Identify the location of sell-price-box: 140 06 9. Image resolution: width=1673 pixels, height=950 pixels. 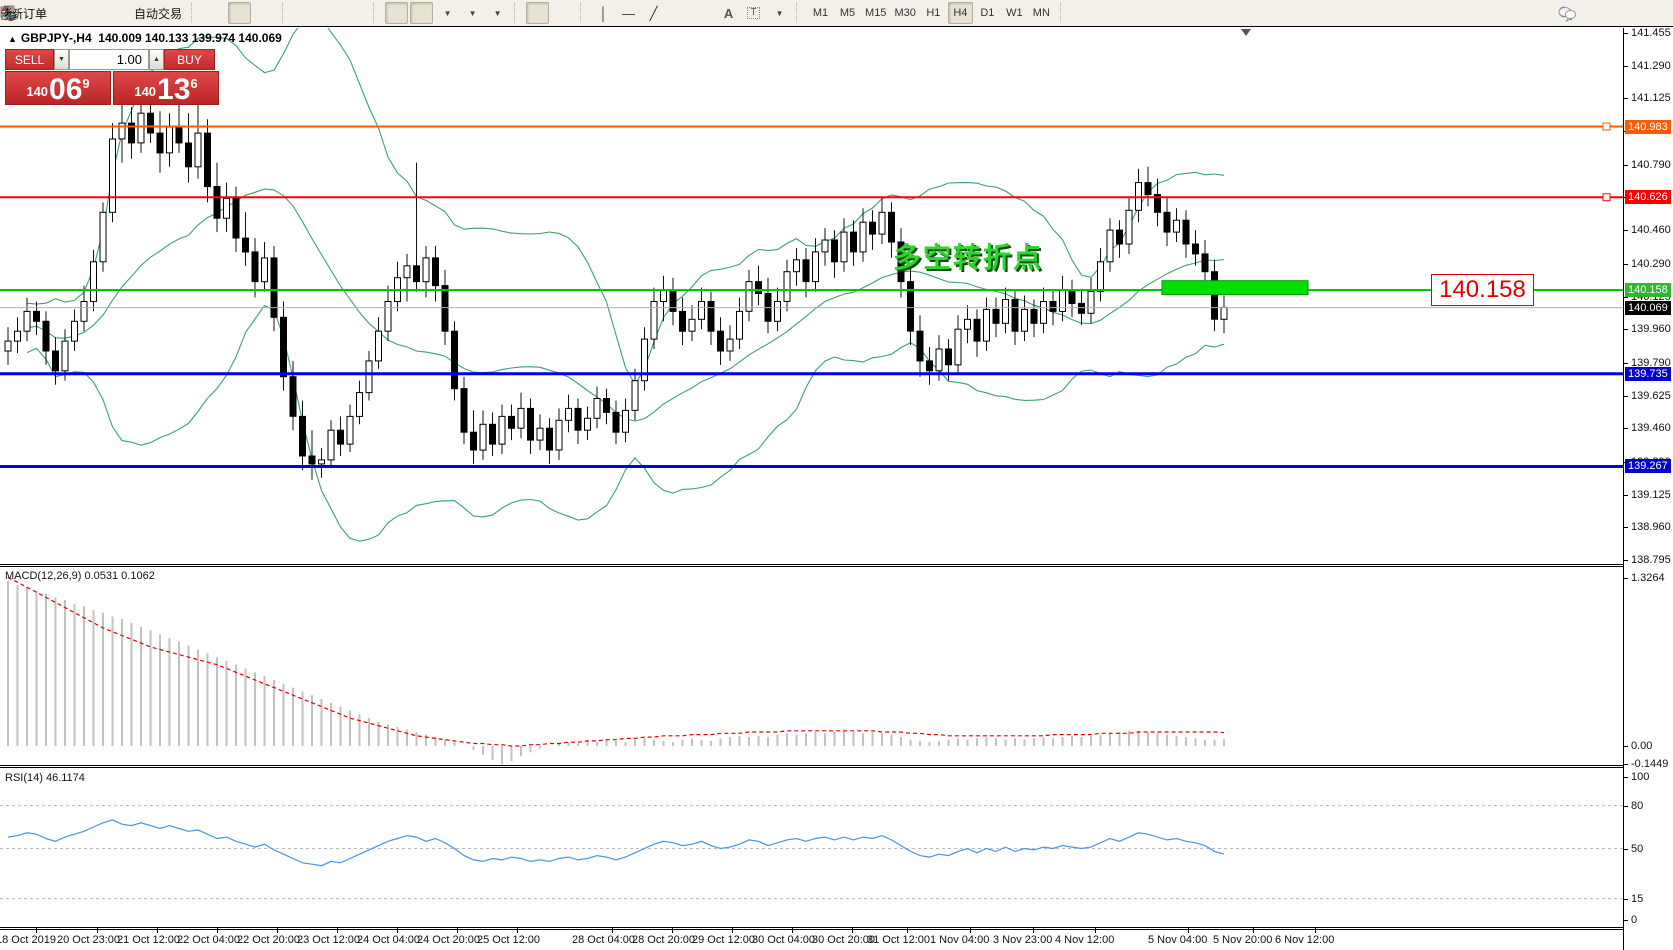
(58, 88).